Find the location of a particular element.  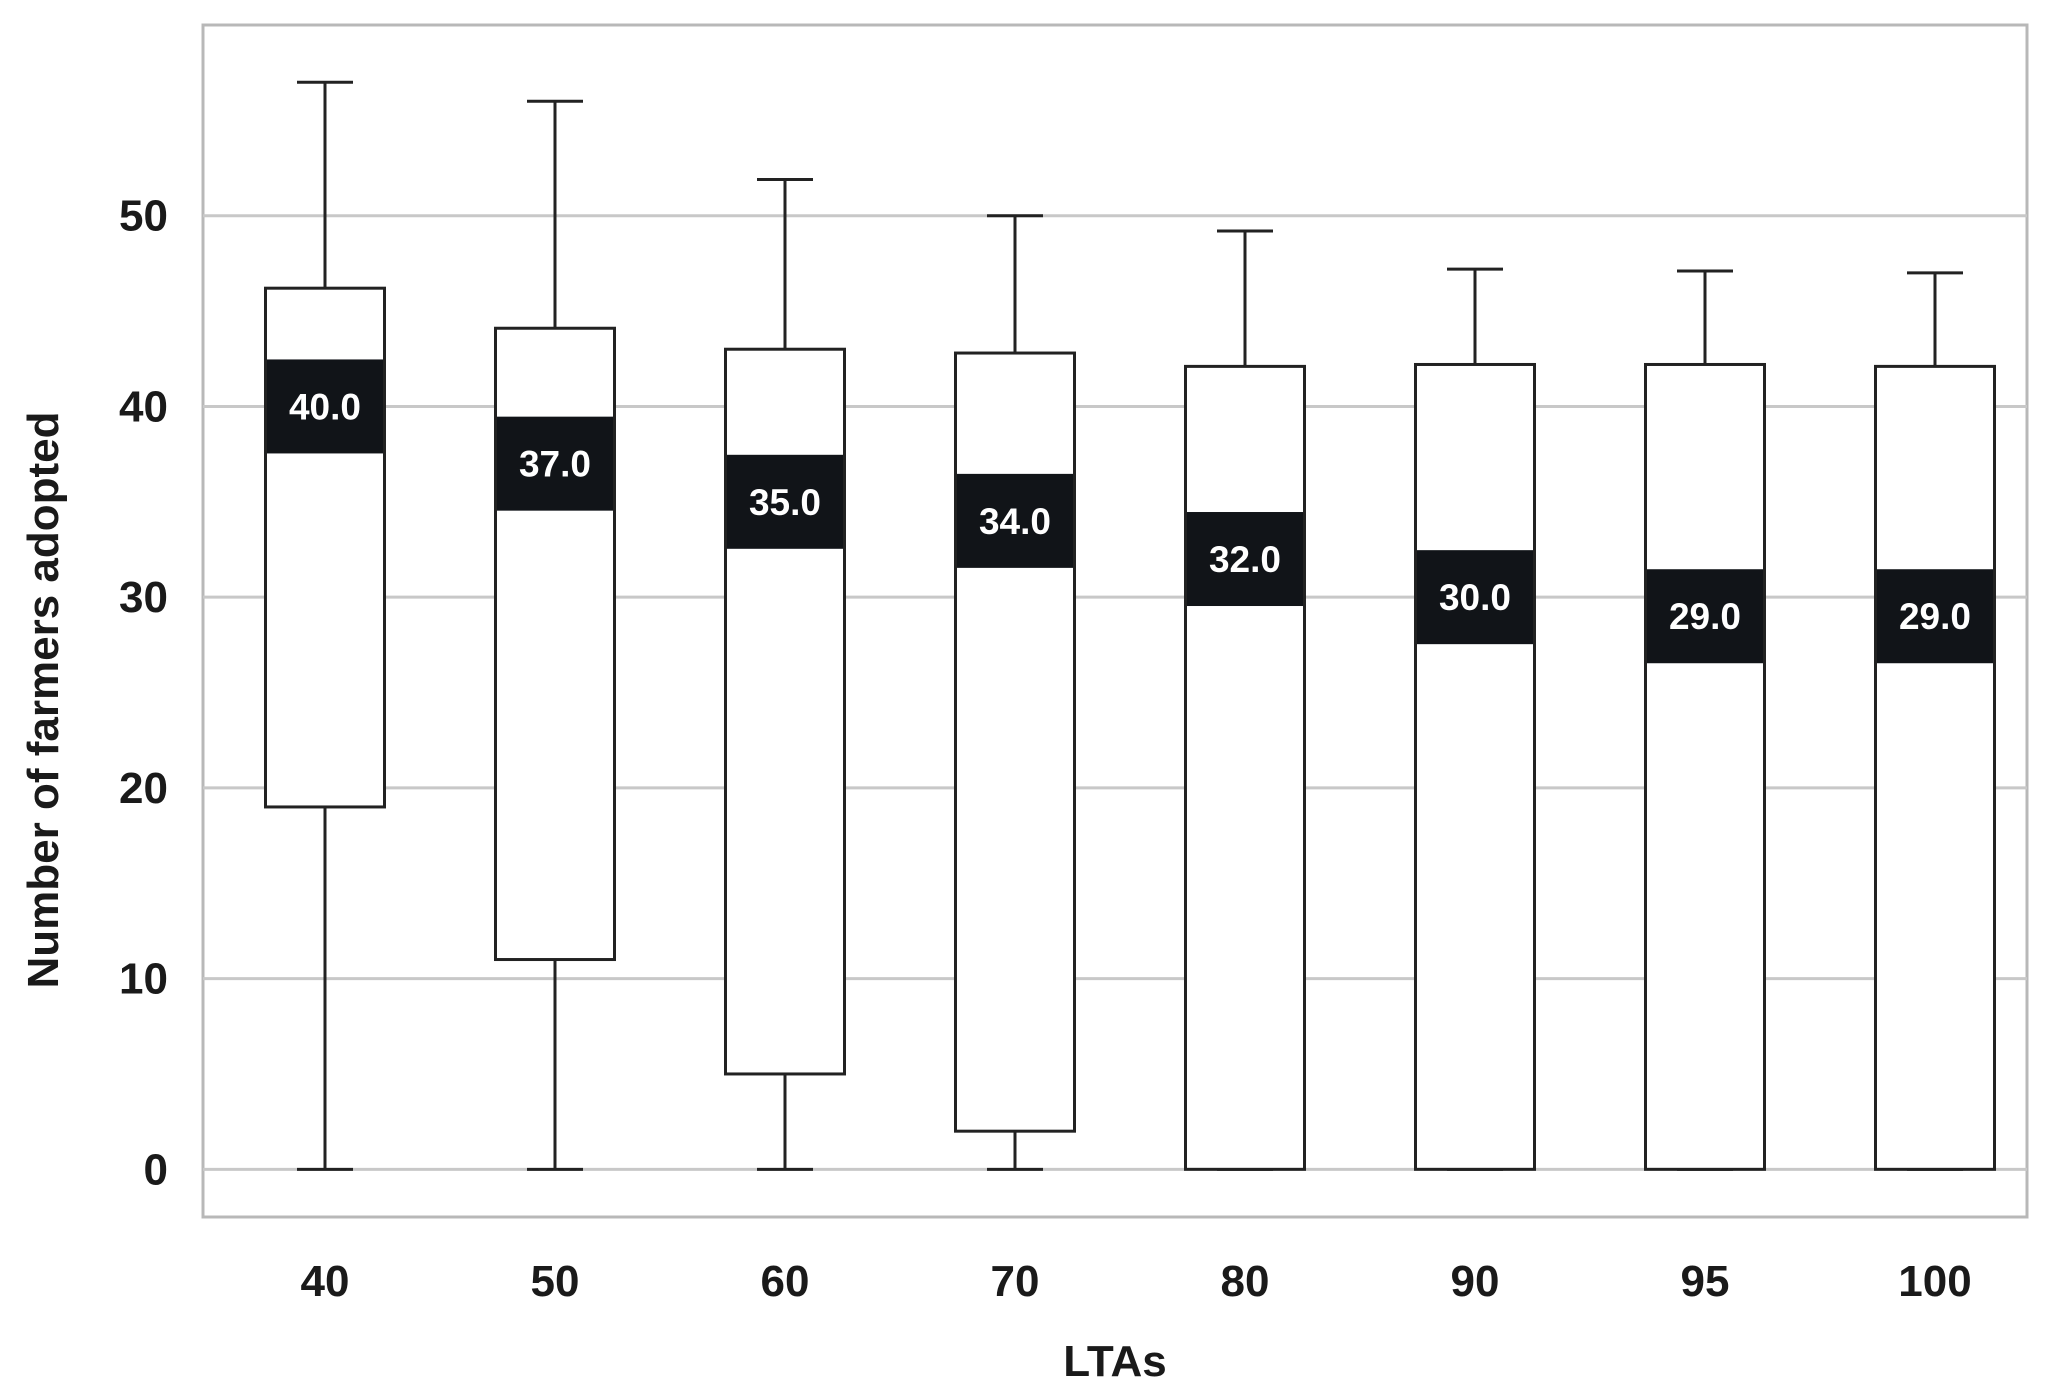

median-label: 40.0 is located at coordinates (325, 406).